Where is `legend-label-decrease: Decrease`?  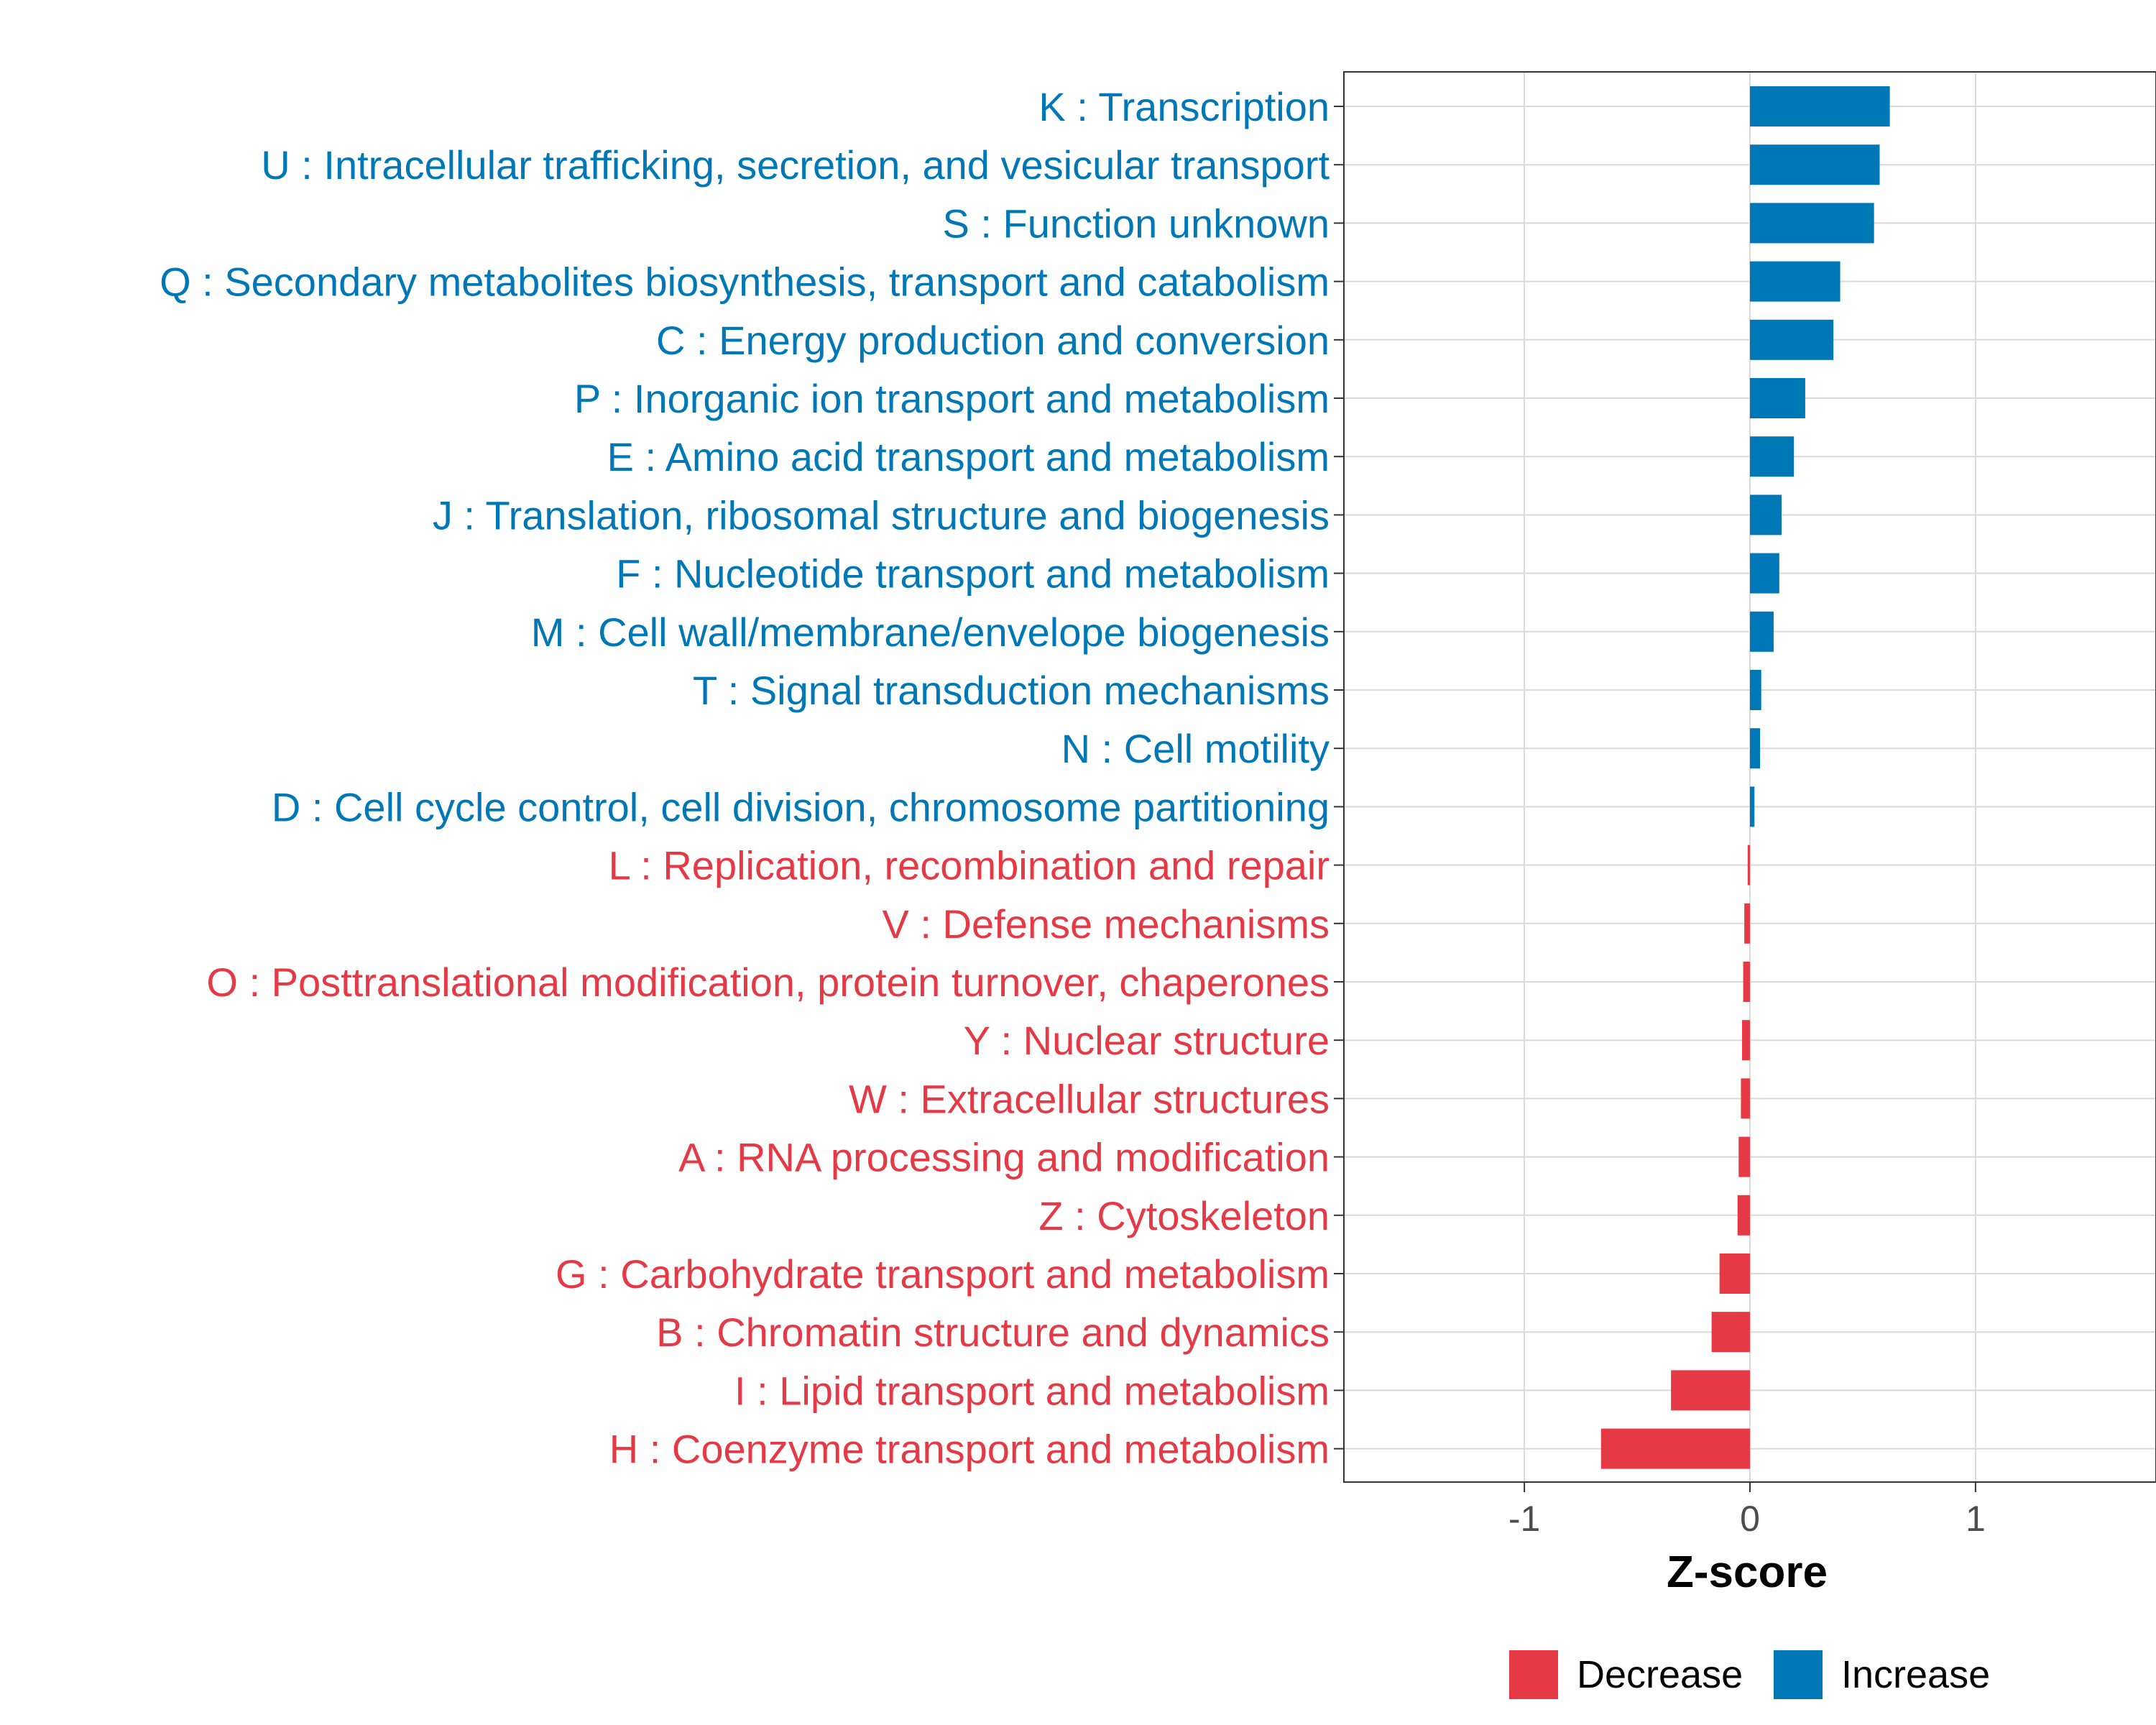 legend-label-decrease: Decrease is located at coordinates (1660, 1674).